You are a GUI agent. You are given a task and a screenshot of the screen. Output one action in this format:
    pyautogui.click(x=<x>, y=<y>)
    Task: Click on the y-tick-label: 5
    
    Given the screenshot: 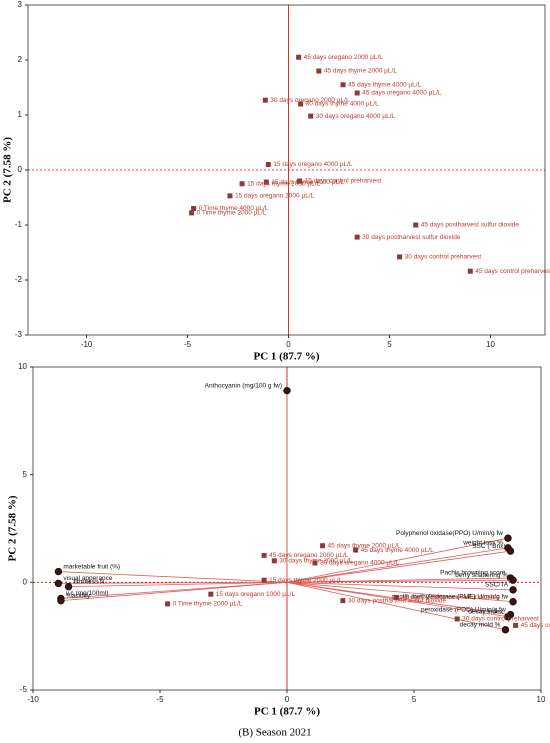 What is the action you would take?
    pyautogui.click(x=25, y=474)
    